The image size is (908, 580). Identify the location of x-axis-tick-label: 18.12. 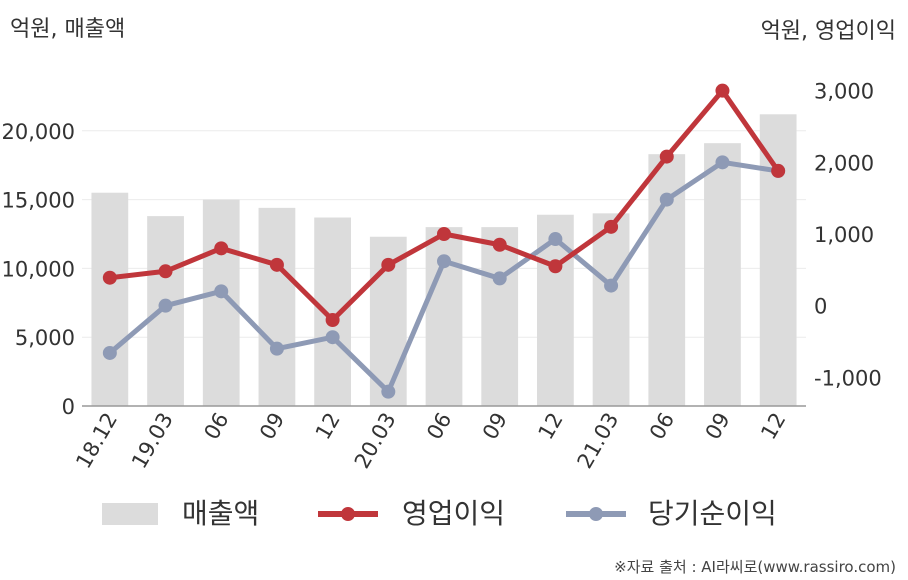
(96, 441).